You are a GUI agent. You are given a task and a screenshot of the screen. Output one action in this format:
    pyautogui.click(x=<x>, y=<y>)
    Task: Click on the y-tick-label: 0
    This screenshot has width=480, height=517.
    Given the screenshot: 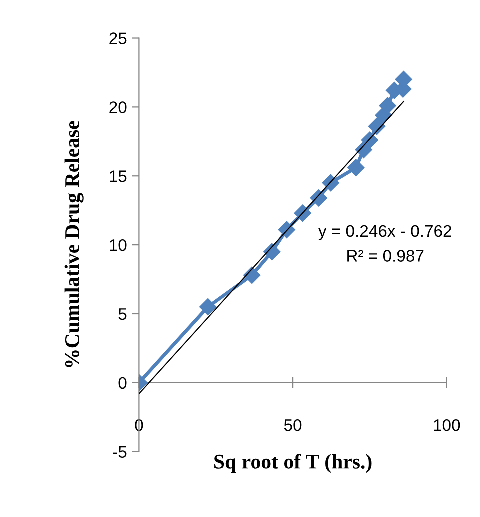 What is the action you would take?
    pyautogui.click(x=122, y=383)
    